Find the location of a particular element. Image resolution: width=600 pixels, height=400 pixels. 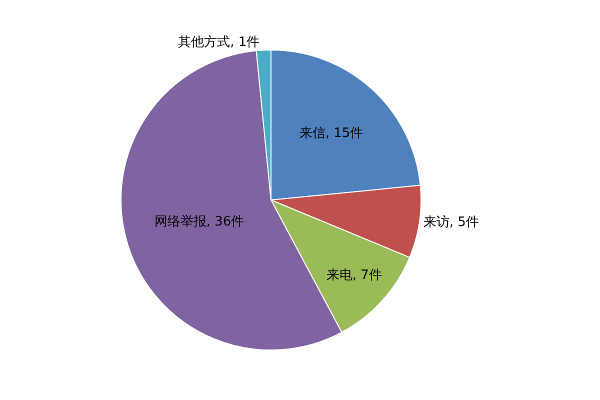

slice-label: 其他方式, 1件 is located at coordinates (219, 42).